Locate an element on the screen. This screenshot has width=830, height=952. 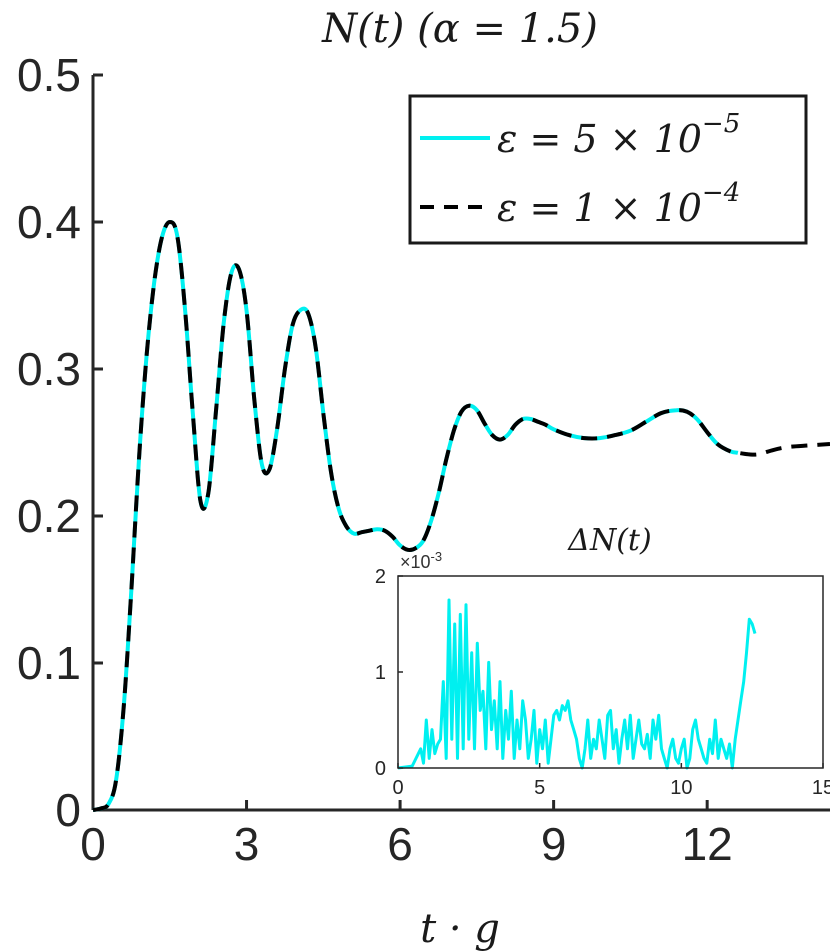
inset-y-tick-labels: 0 1 2 is located at coordinates (380, 673).